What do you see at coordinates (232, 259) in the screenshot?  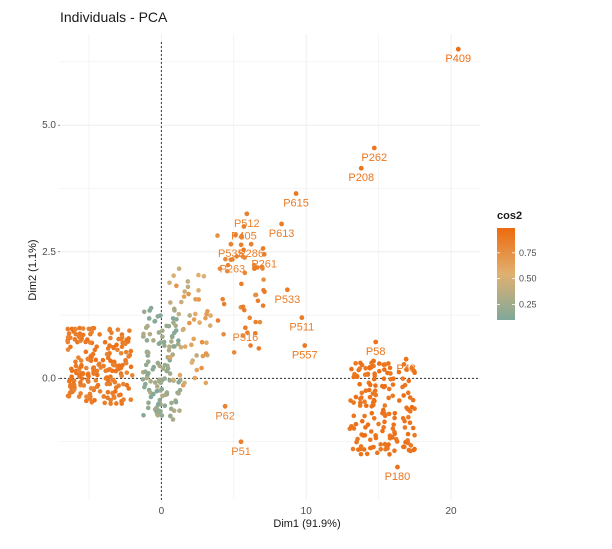 I see `data-point-p263` at bounding box center [232, 259].